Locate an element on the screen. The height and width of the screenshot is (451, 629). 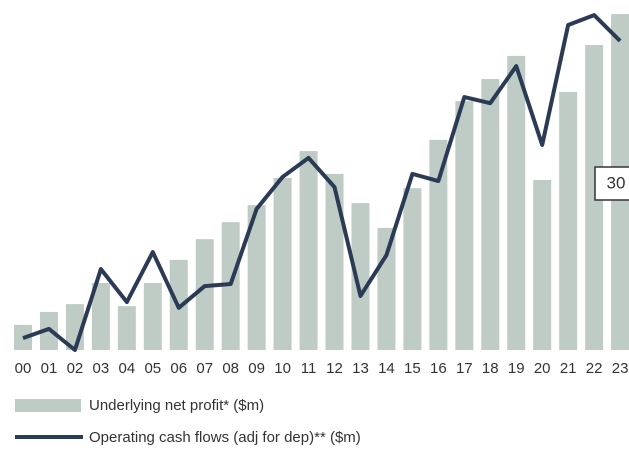
x-tick-label: 11 is located at coordinates (309, 368).